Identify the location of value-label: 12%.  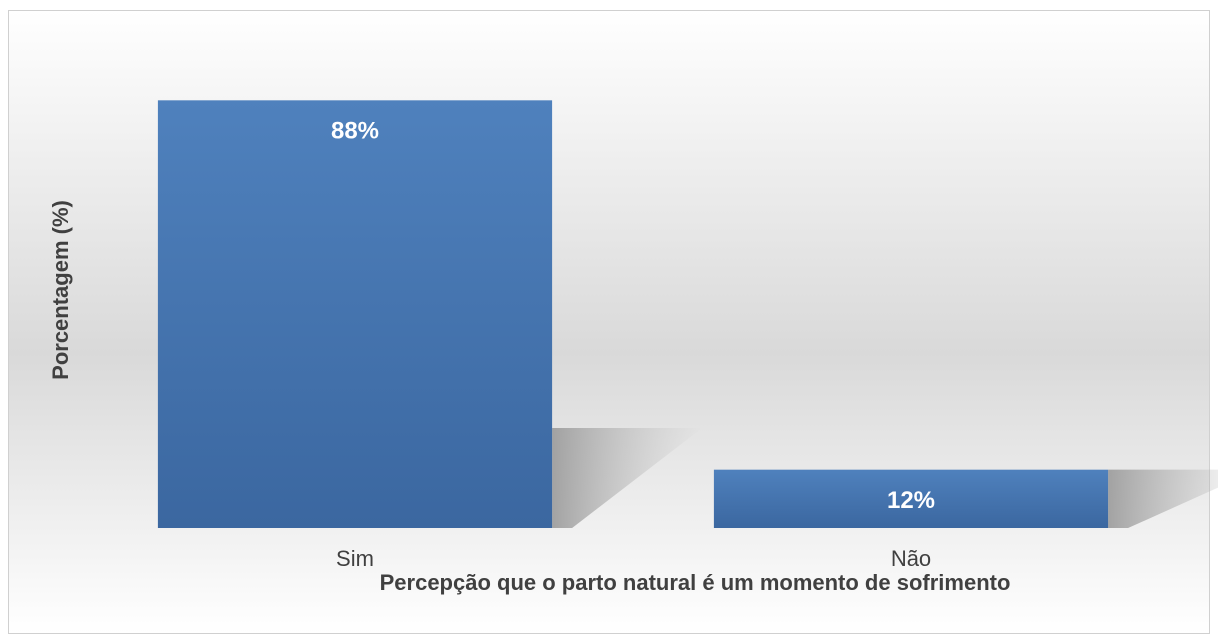
(911, 500).